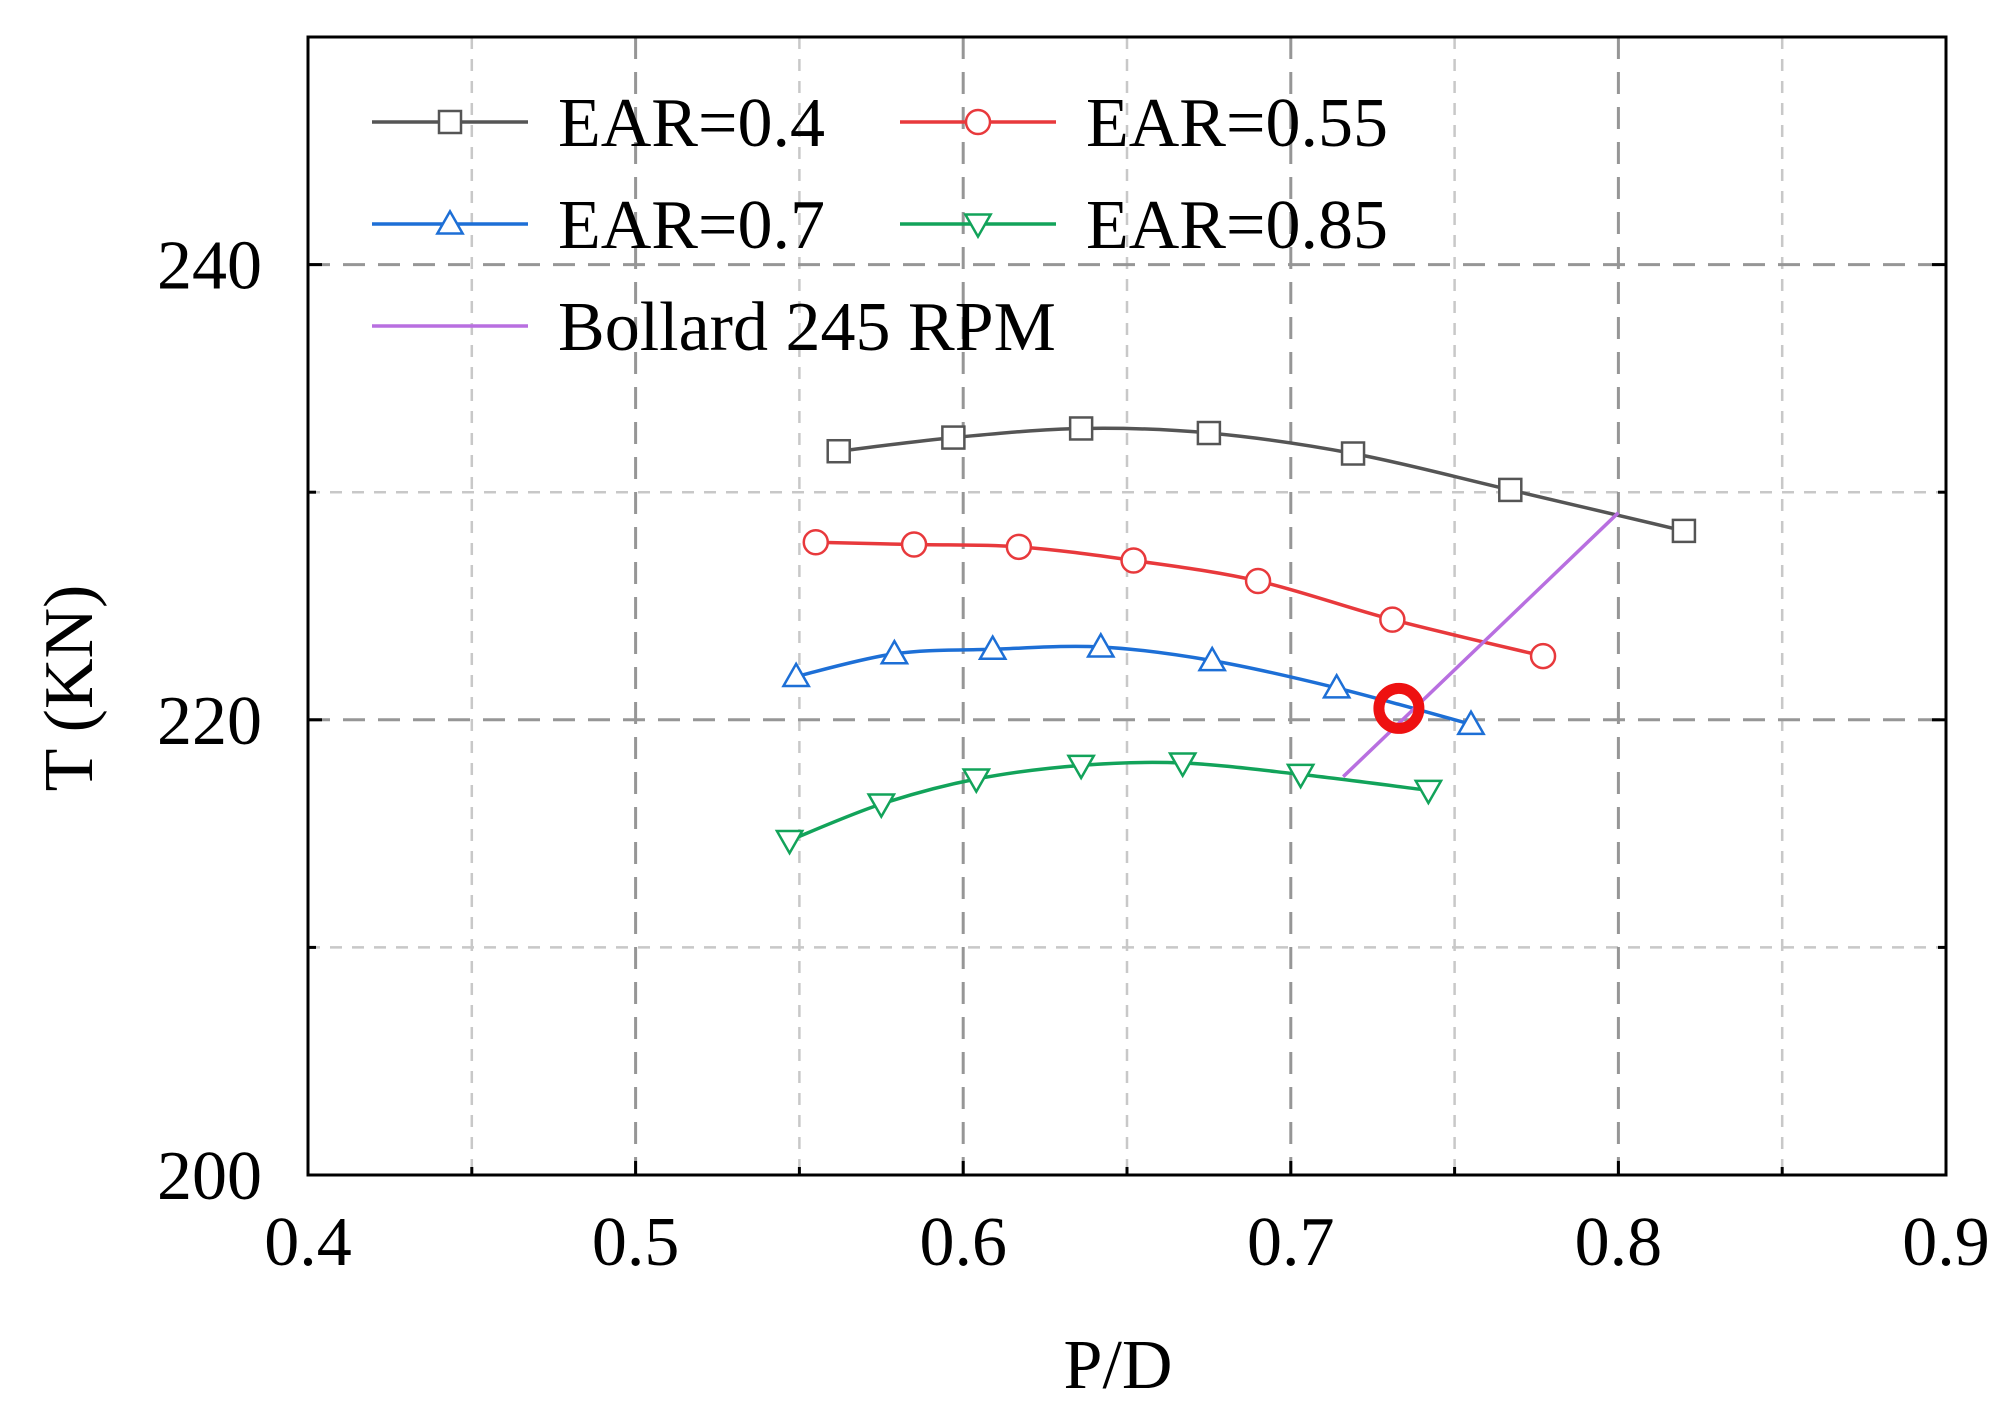  I want to click on y-tick-label: 240, so click(209, 266).